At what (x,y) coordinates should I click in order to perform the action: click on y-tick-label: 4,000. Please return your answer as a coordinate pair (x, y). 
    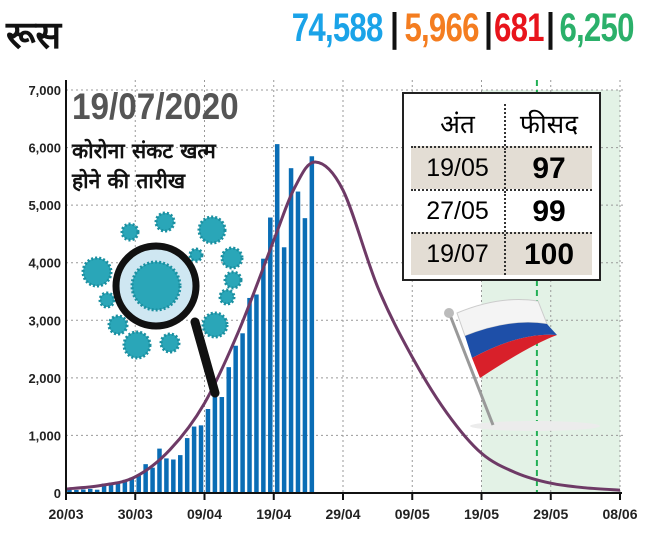
    Looking at the image, I should click on (44, 263).